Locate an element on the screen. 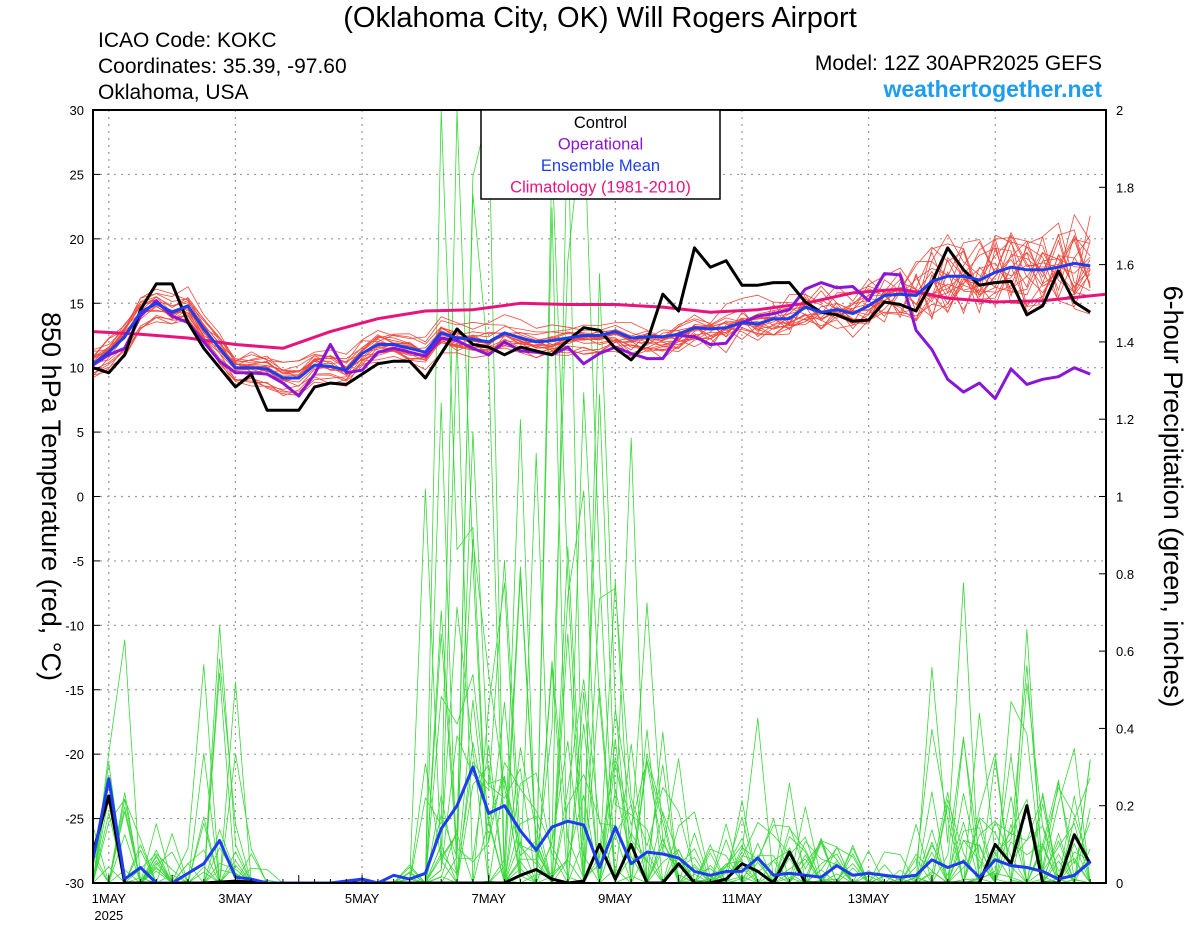  y-right-tick-label: 0.6 is located at coordinates (1125, 651).